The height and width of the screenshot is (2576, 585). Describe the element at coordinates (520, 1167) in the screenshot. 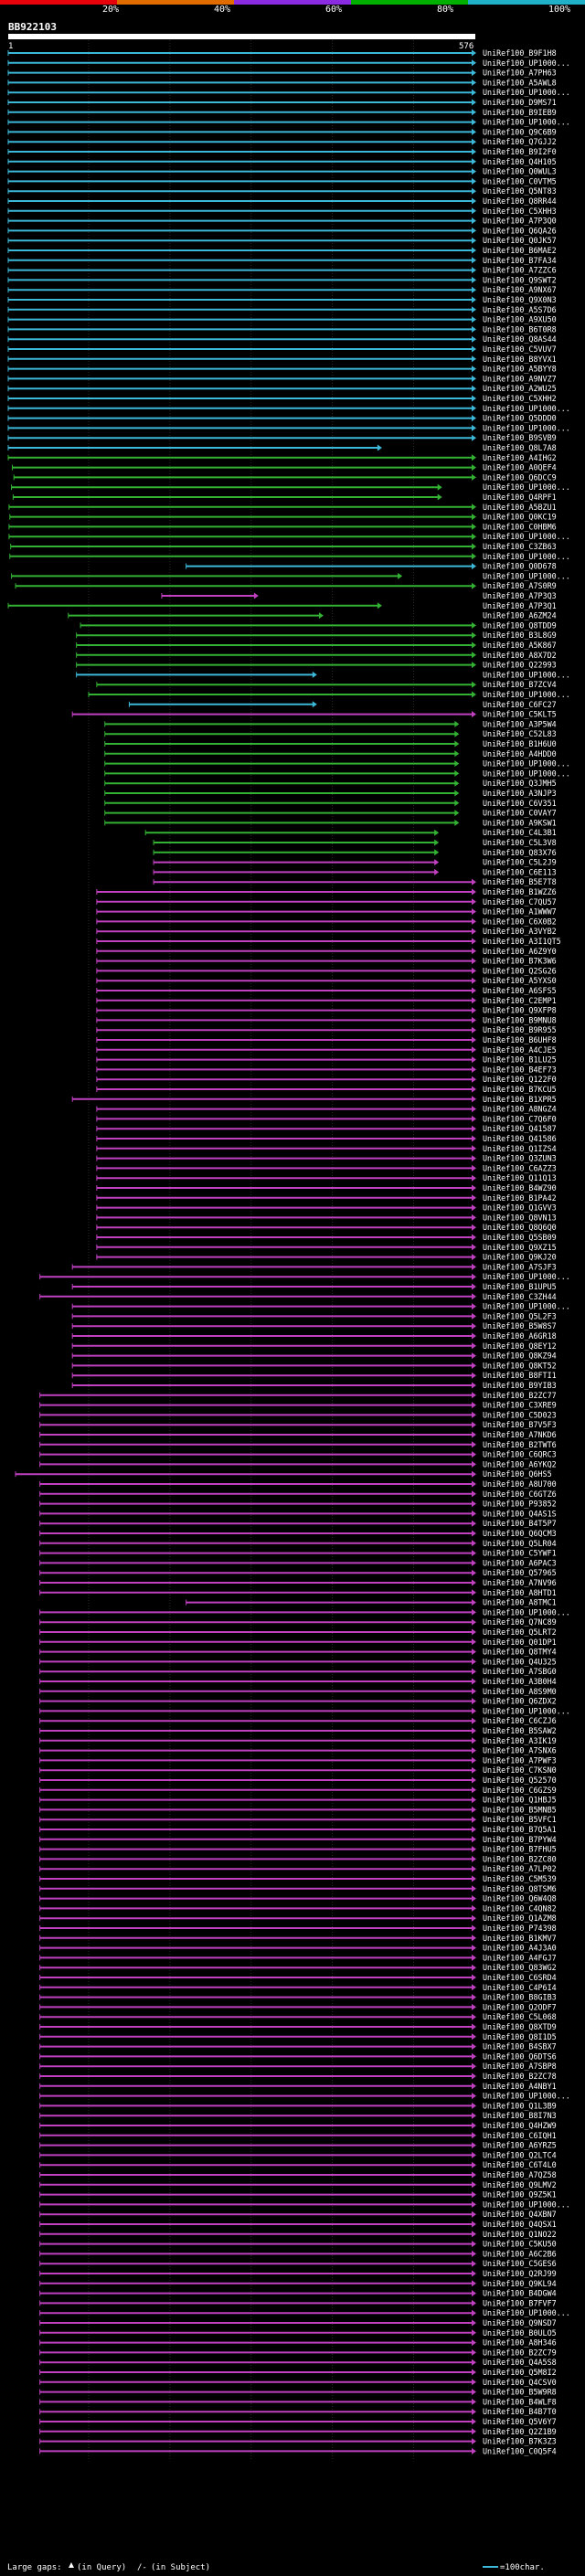

I see `hit-label: UniRef100_C6AZZ3` at that location.